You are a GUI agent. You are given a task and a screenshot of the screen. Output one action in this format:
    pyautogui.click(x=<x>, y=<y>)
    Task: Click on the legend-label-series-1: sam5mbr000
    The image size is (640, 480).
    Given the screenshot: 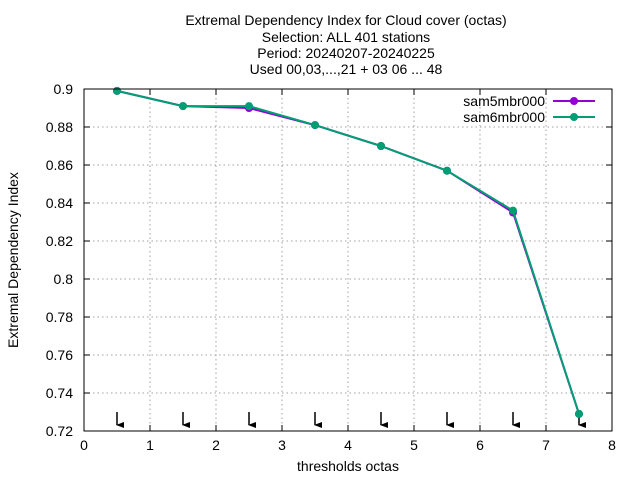 What is the action you would take?
    pyautogui.click(x=504, y=101)
    